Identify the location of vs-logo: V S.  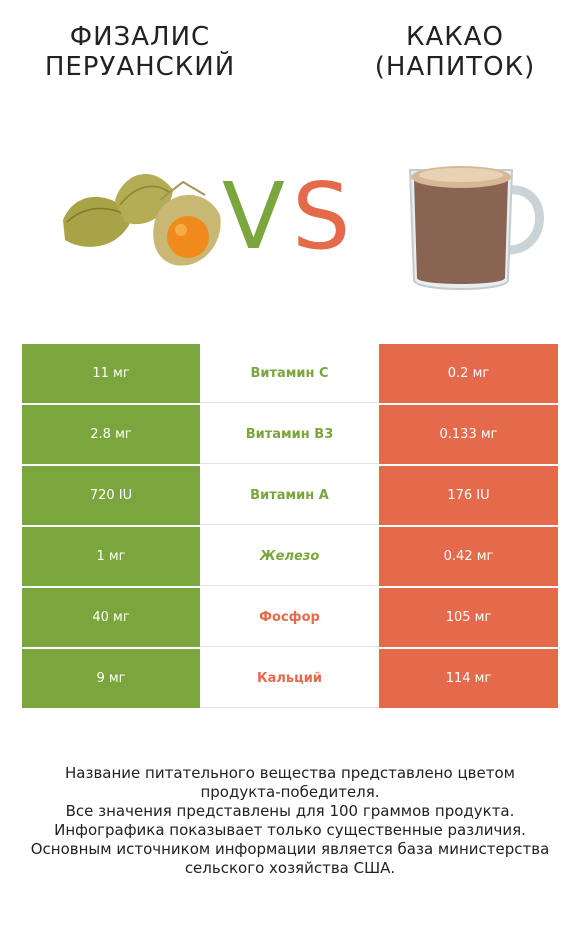
(286, 213).